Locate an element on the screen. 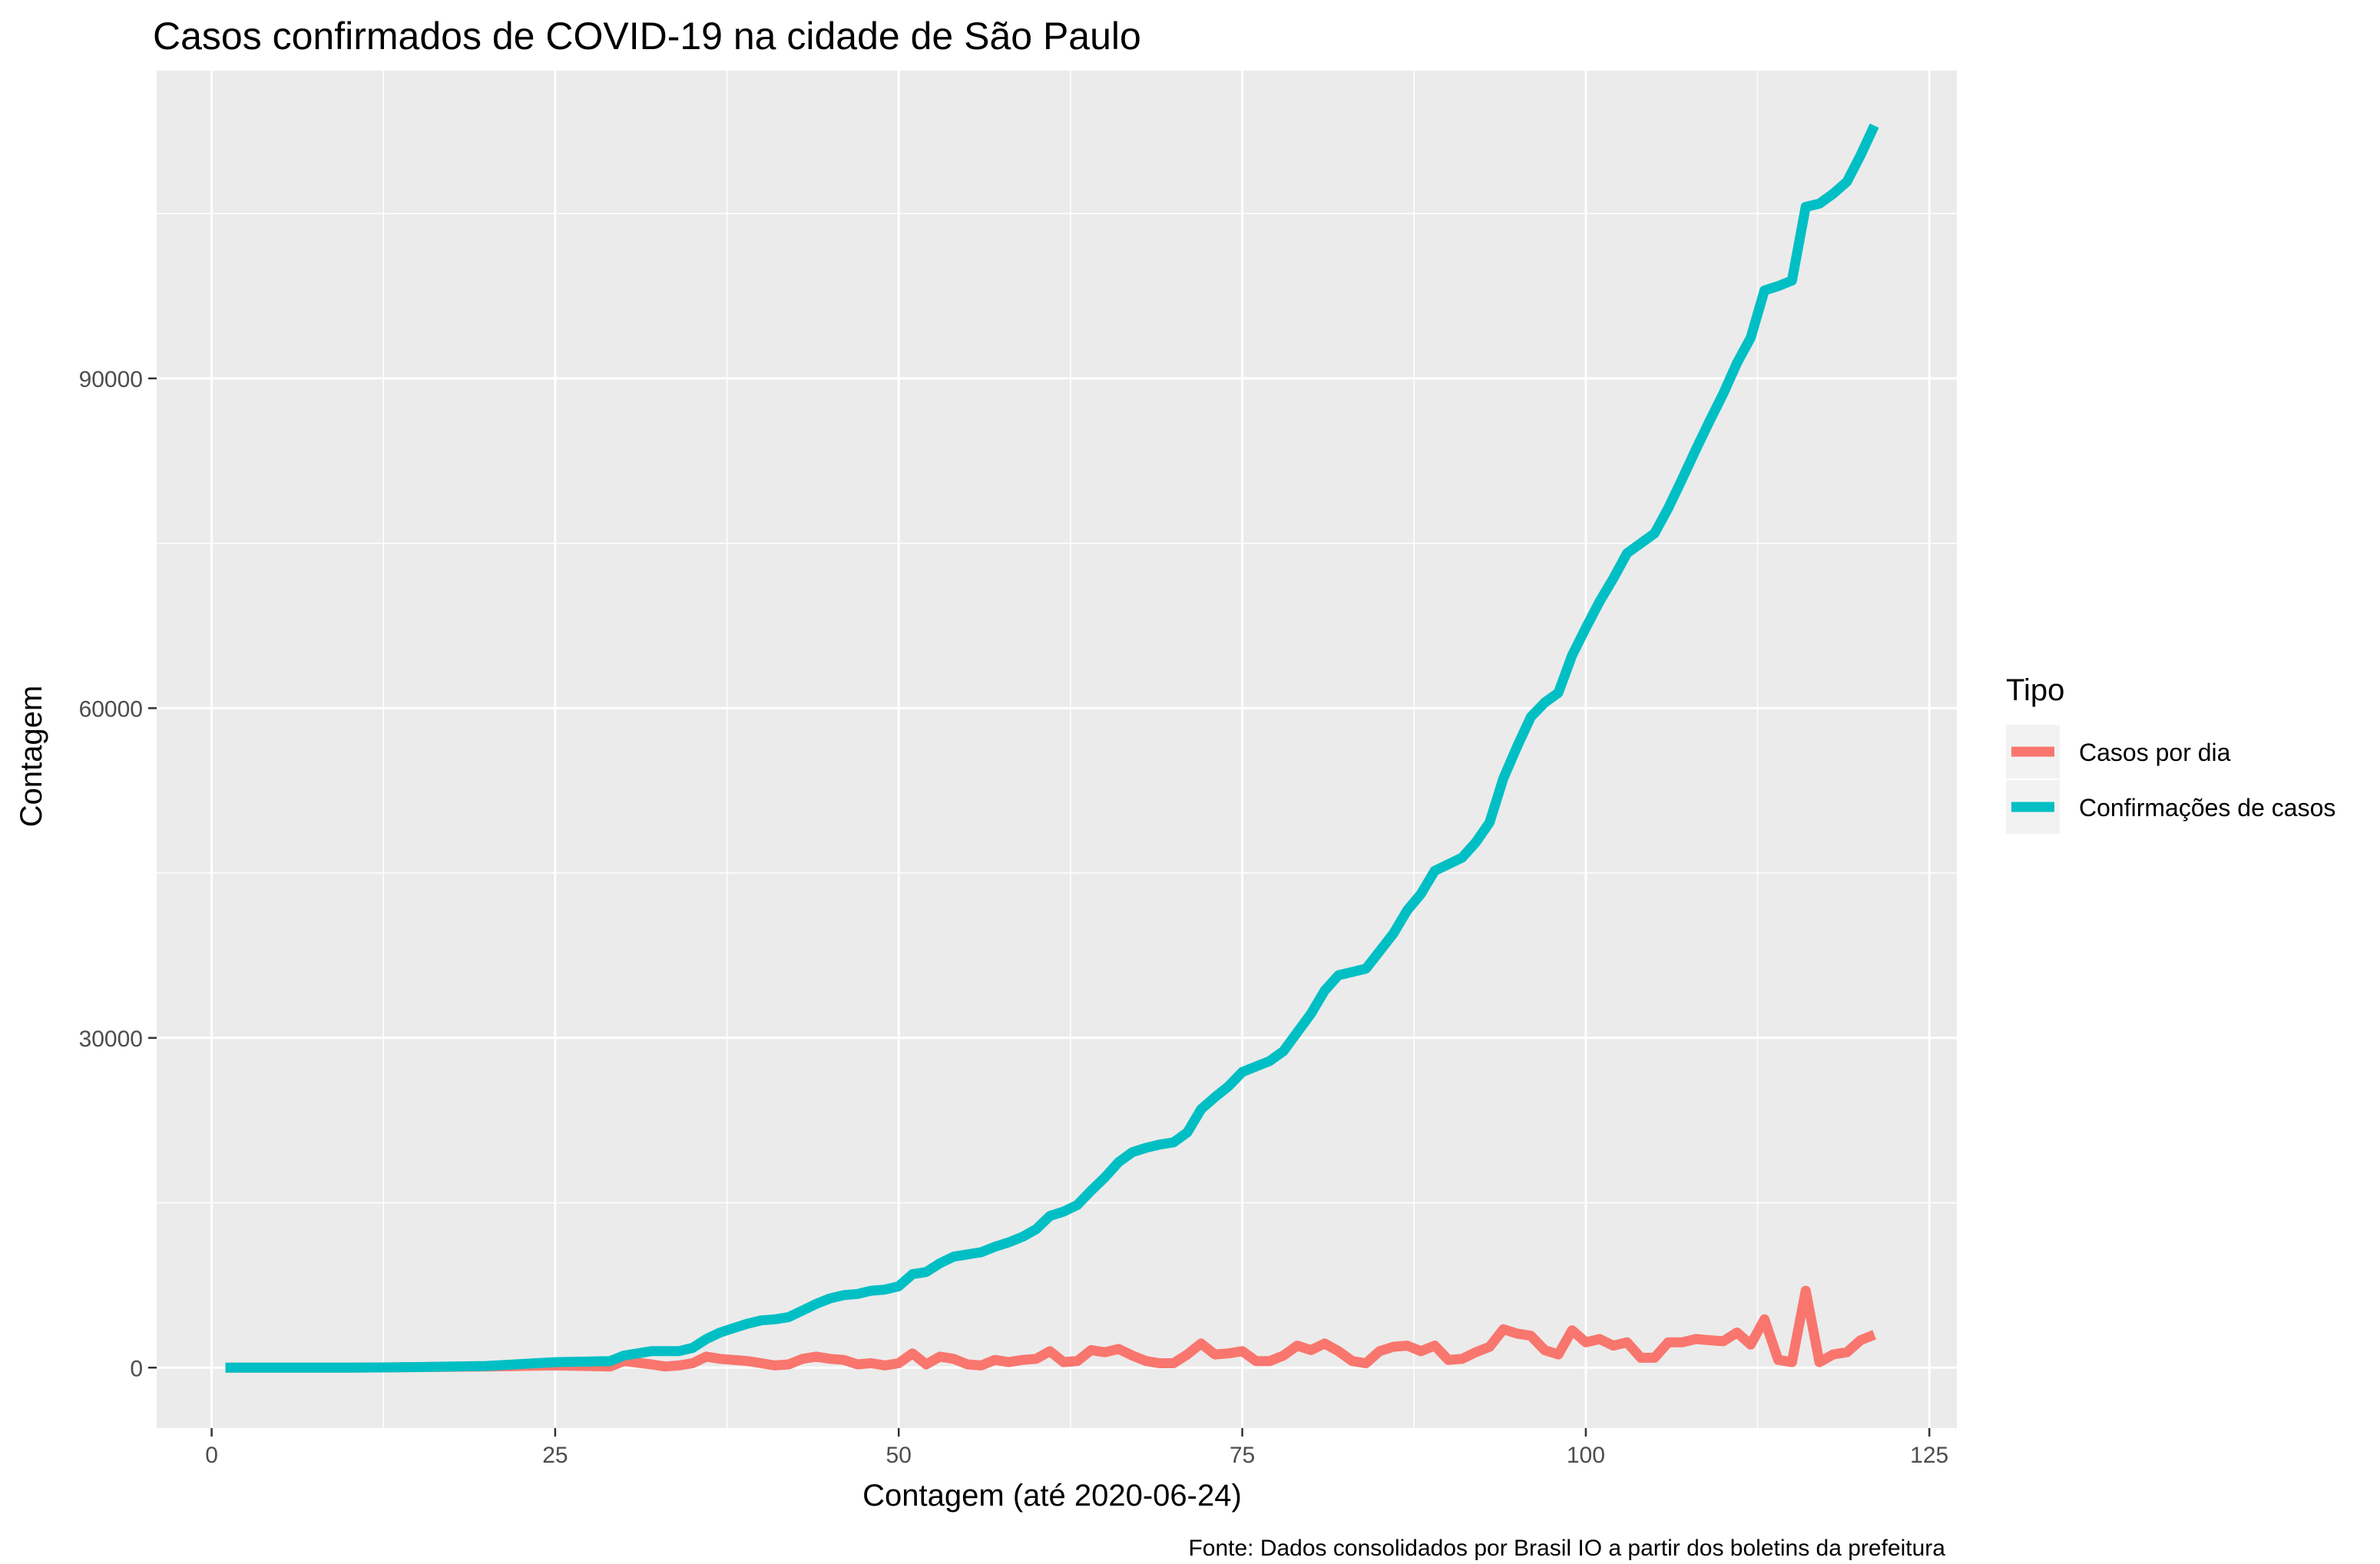 The image size is (2380, 1564). y-axis: 0 30000 60000 90000 is located at coordinates (118, 874).